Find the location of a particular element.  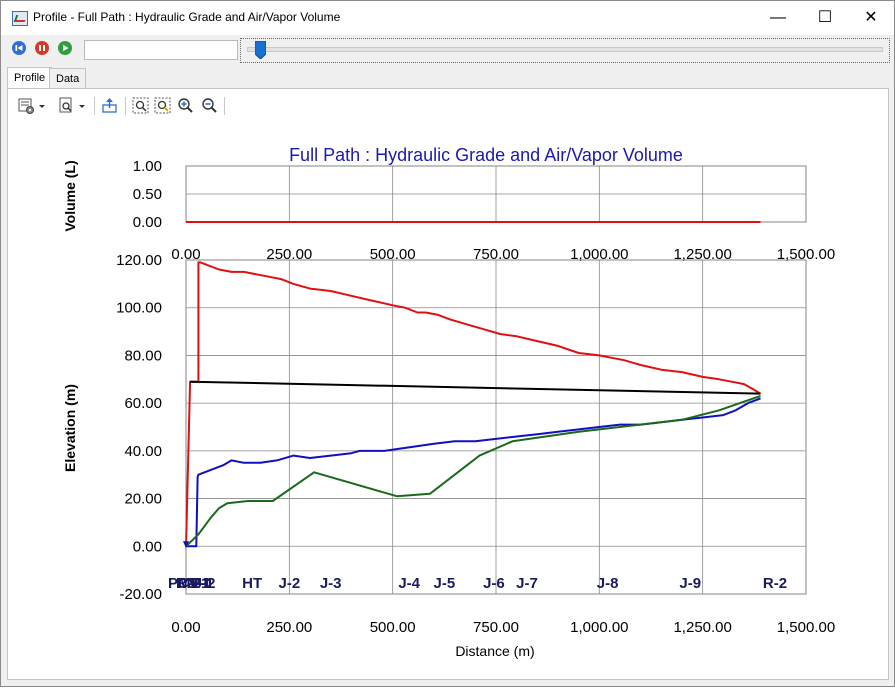

zoom-window-button is located at coordinates (163, 106).